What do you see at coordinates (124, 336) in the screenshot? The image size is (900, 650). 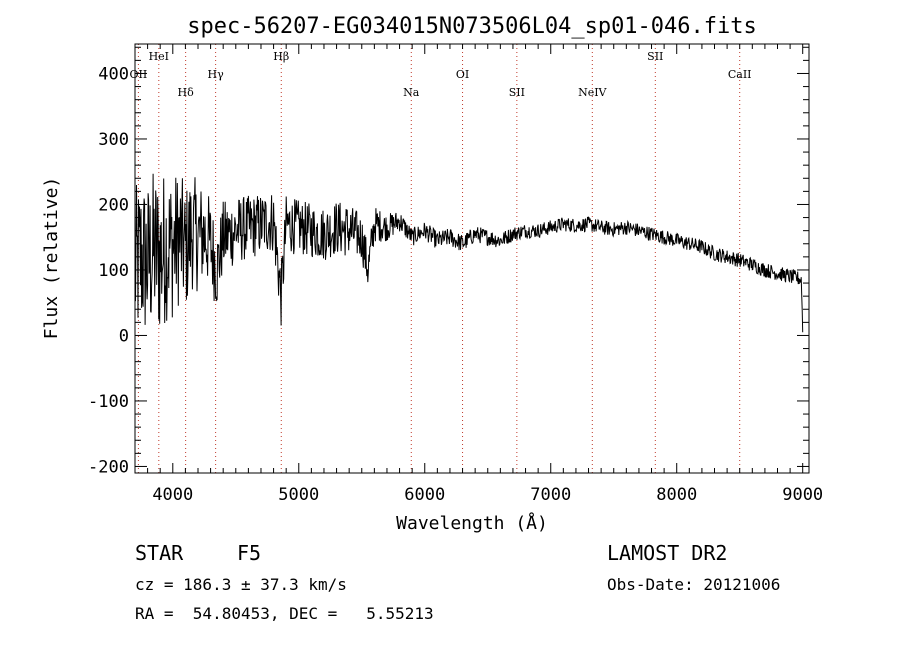 I see `y-tick-label: 0` at bounding box center [124, 336].